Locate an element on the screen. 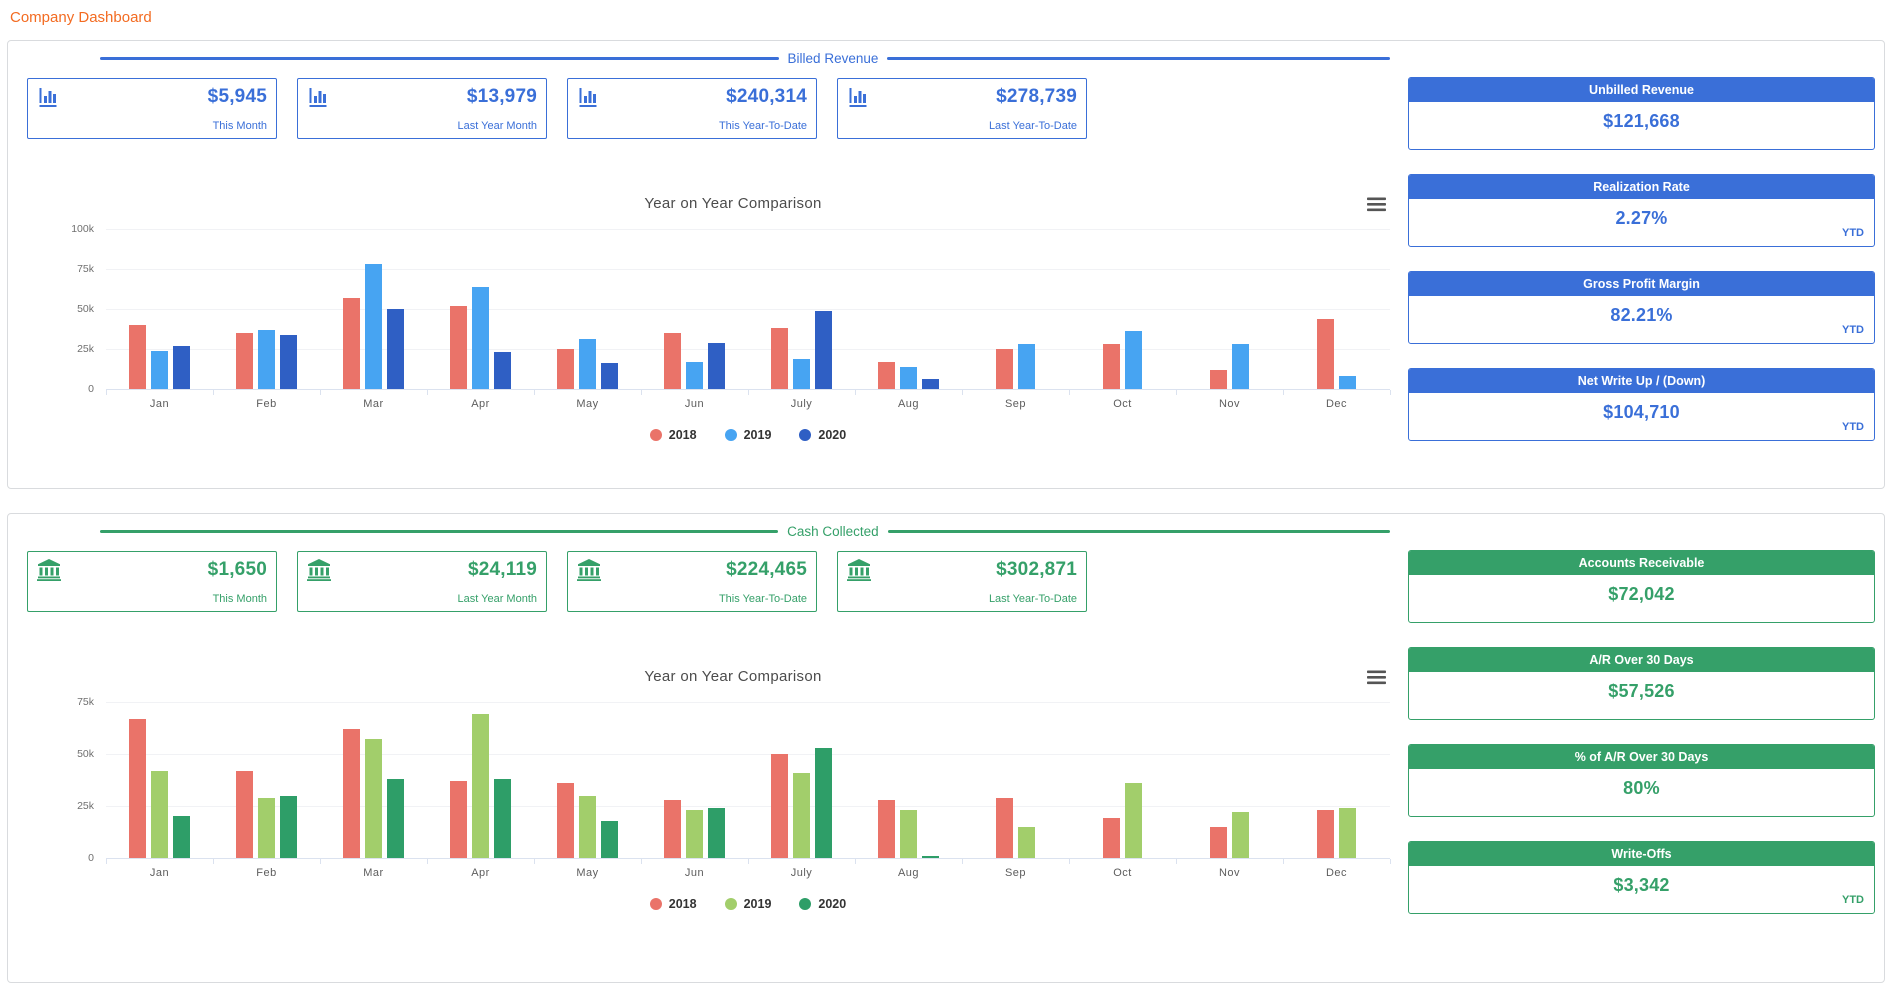  bar-groups is located at coordinates (748, 780).